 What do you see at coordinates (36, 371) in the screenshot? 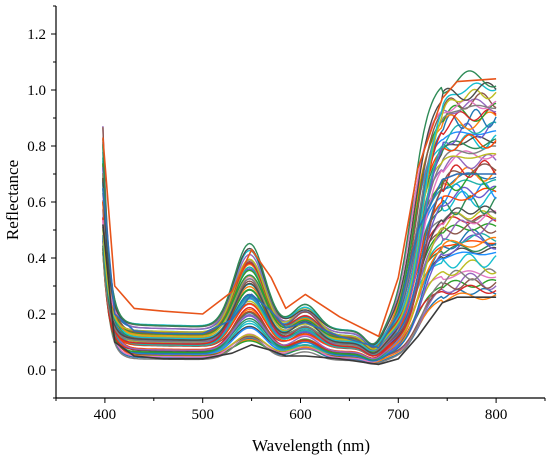
I see `y-tick-label: 0.0` at bounding box center [36, 371].